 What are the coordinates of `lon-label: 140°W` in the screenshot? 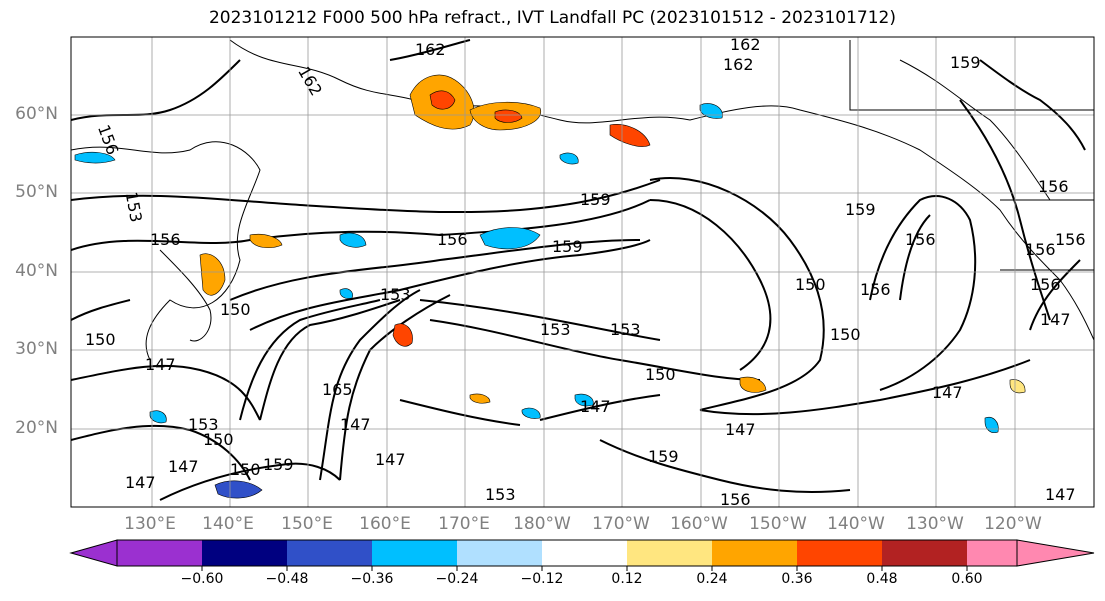 It's located at (856, 524).